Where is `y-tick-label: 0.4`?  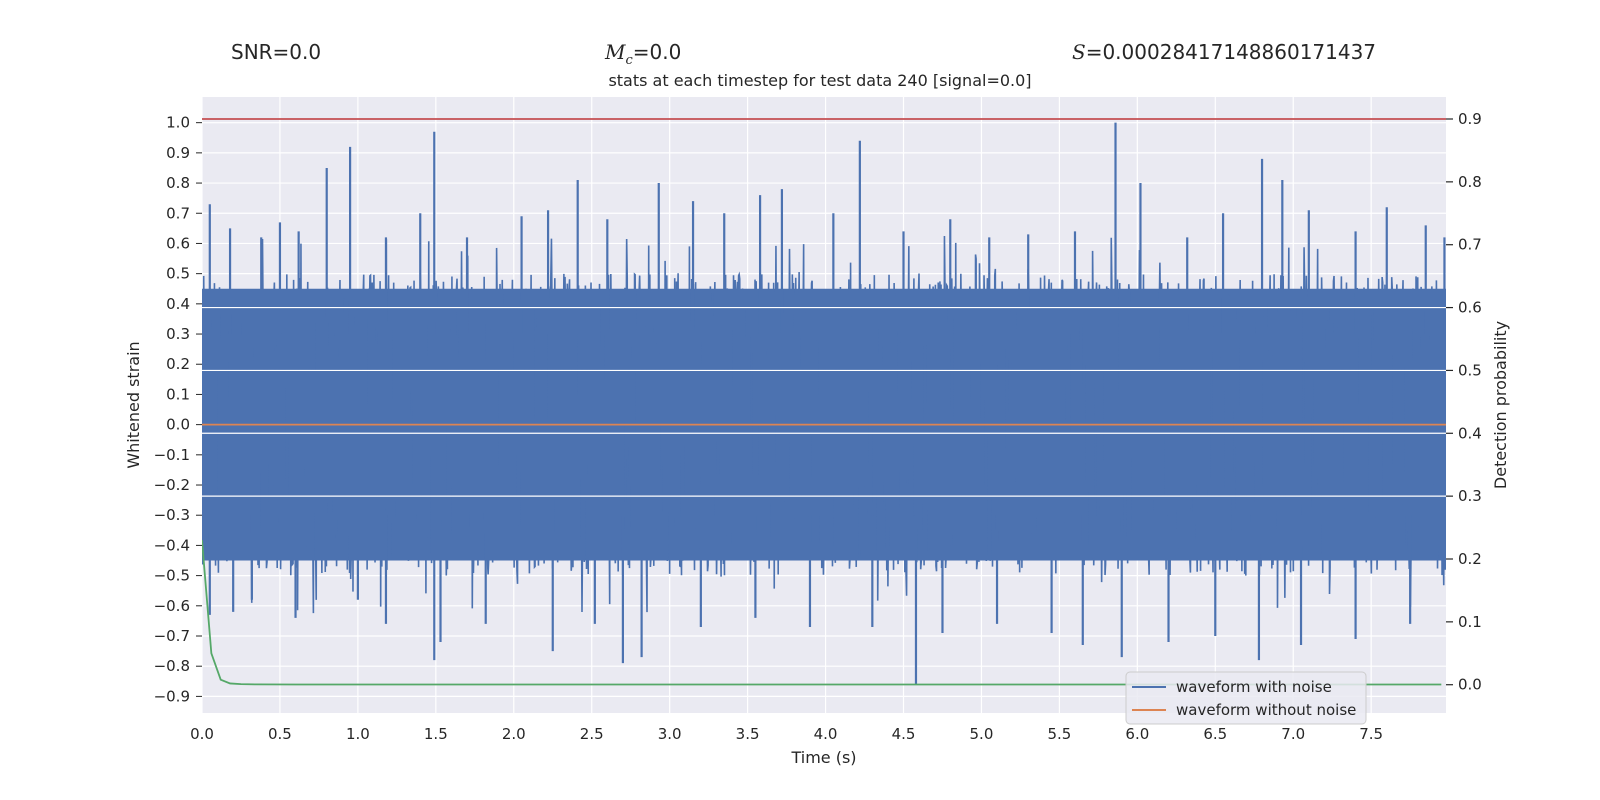
y-tick-label: 0.4 is located at coordinates (178, 304).